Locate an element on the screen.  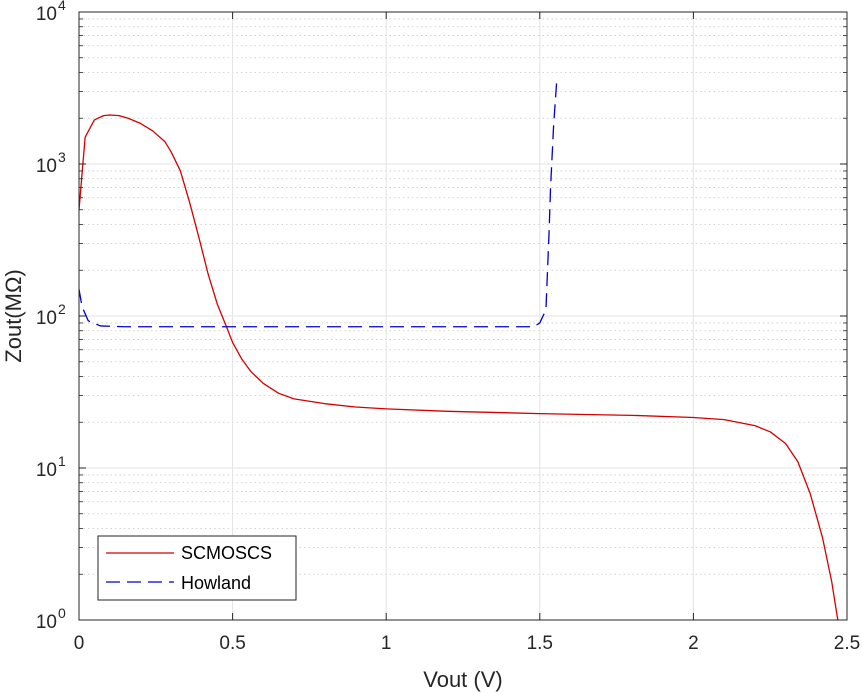
x-tick-label: 1.5 is located at coordinates (540, 643).